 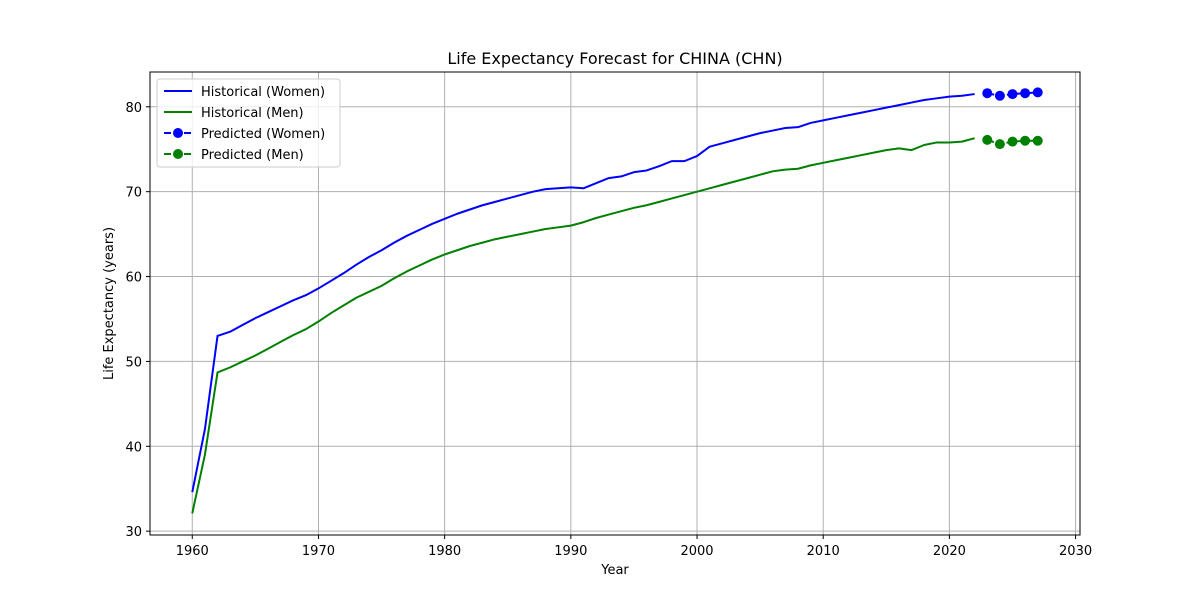 I want to click on x-tick-label: 1980, so click(x=444, y=551).